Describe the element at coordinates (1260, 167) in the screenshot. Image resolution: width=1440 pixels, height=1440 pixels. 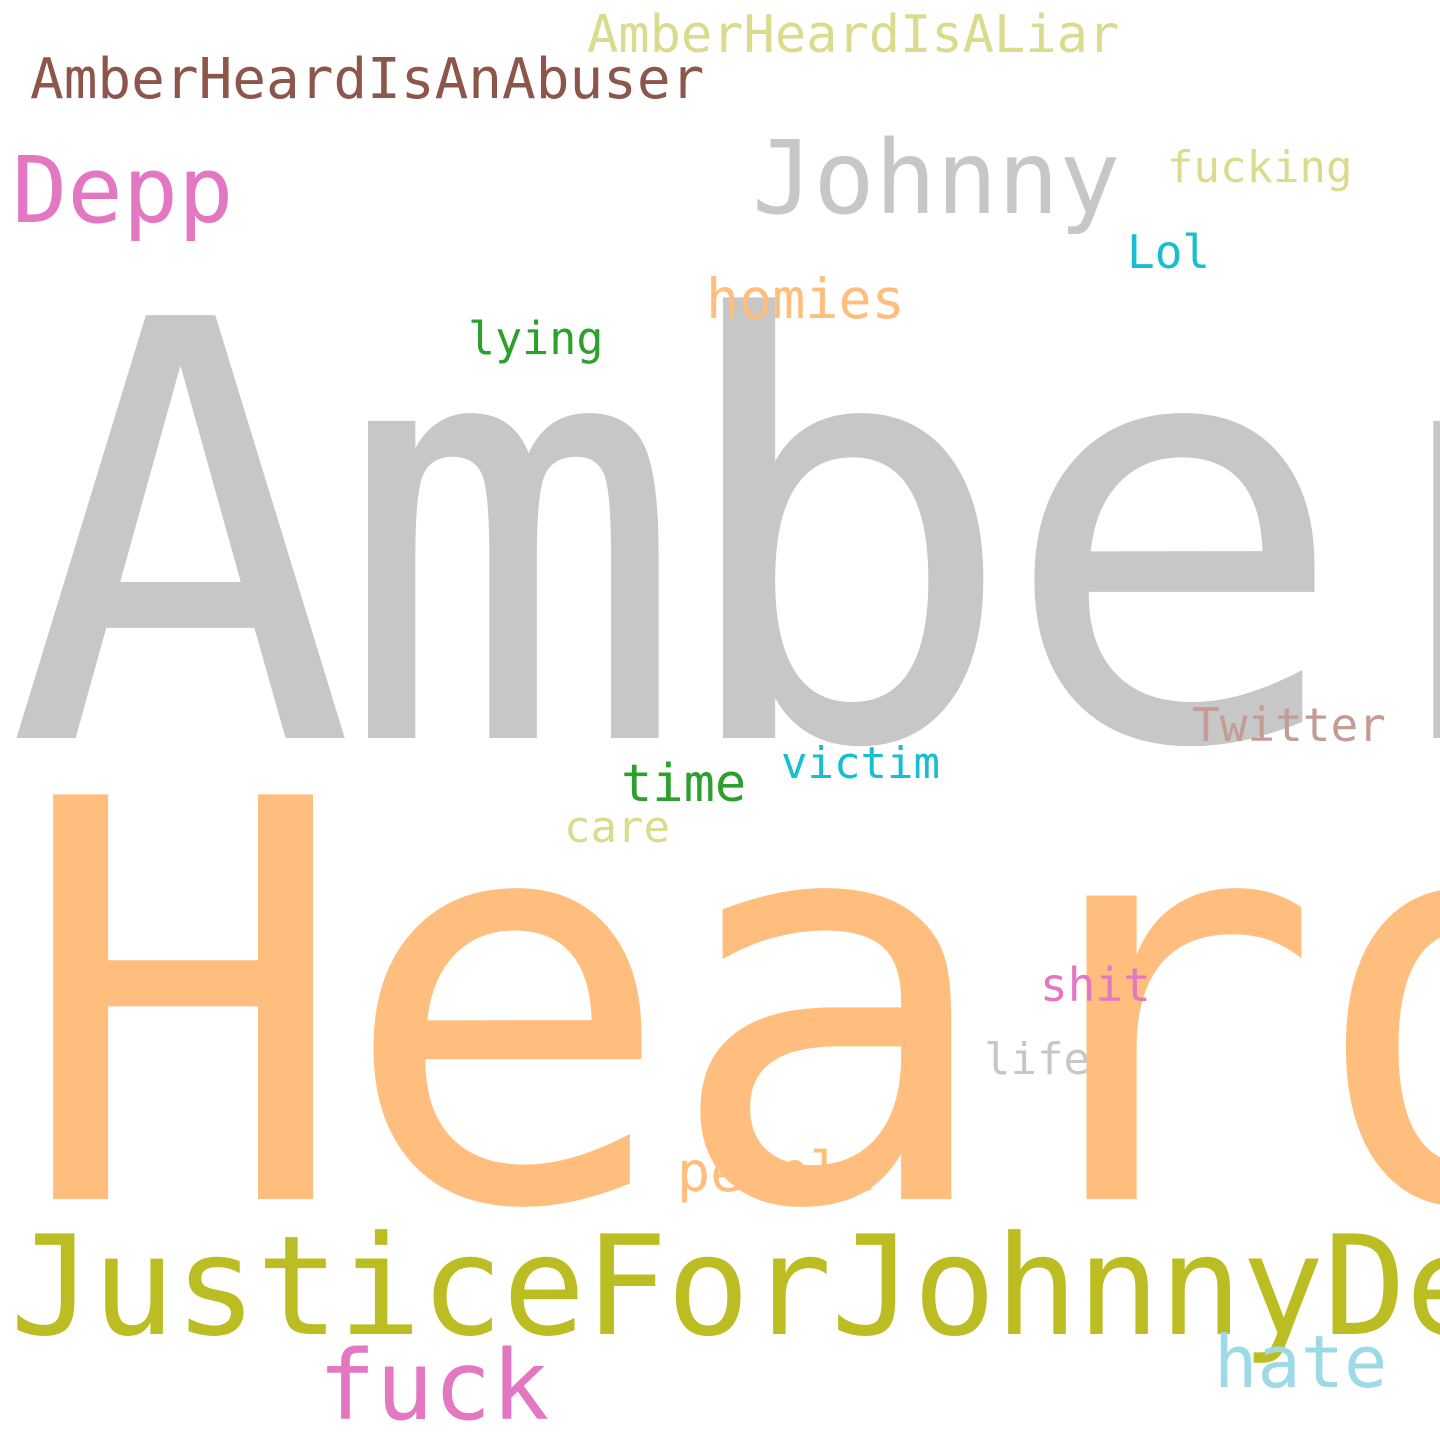
I see `word-fucking: fucking` at that location.